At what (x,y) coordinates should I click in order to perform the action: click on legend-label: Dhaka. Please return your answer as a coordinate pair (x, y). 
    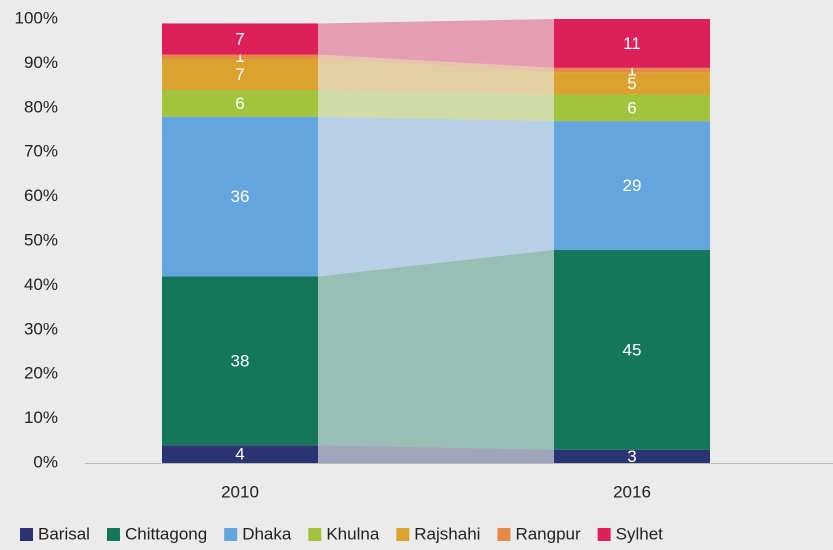
    Looking at the image, I should click on (267, 533).